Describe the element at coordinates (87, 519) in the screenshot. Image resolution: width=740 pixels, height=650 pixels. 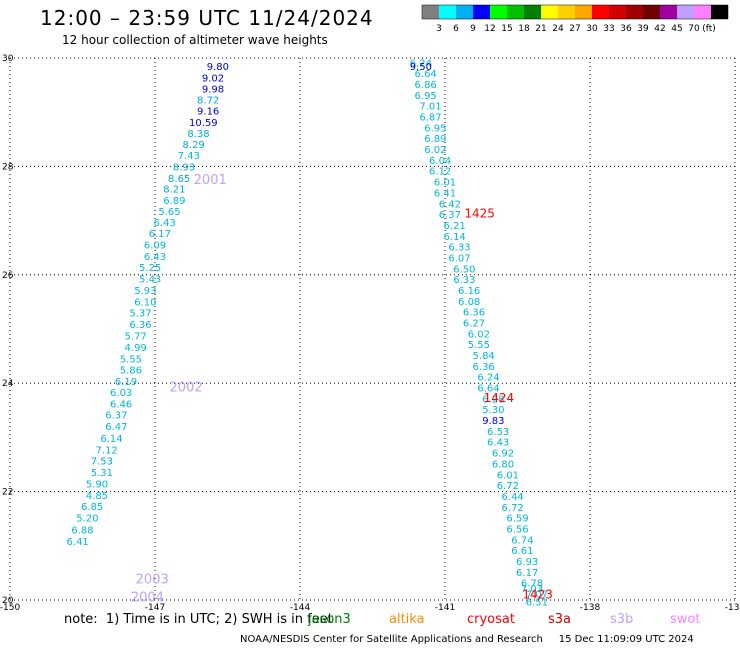
I see `wave-height-label: 5.20` at that location.